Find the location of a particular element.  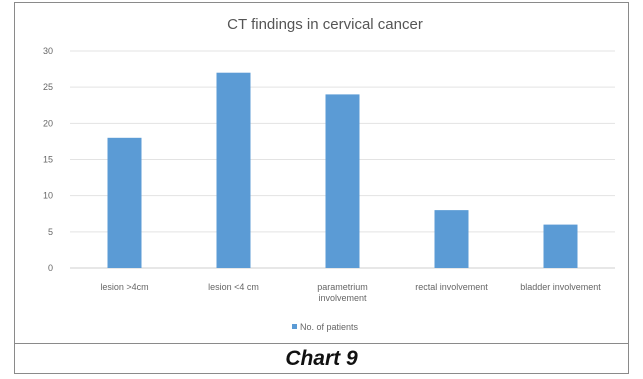

x-tick-label: involvement is located at coordinates (342, 298).